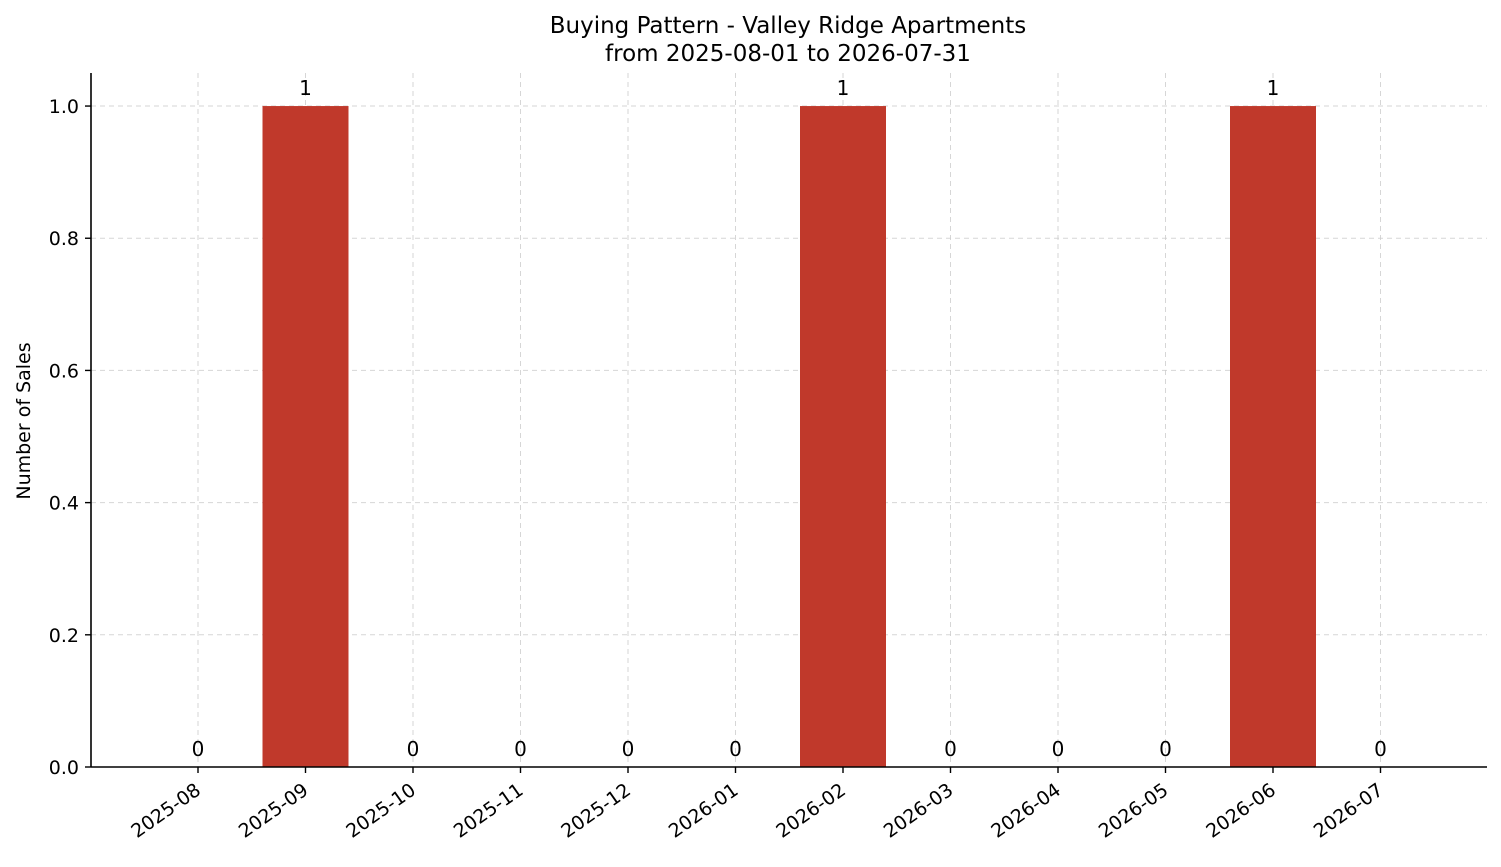 This screenshot has width=1501, height=867. Describe the element at coordinates (274, 811) in the screenshot. I see `x-tick-label: 2025-09` at that location.